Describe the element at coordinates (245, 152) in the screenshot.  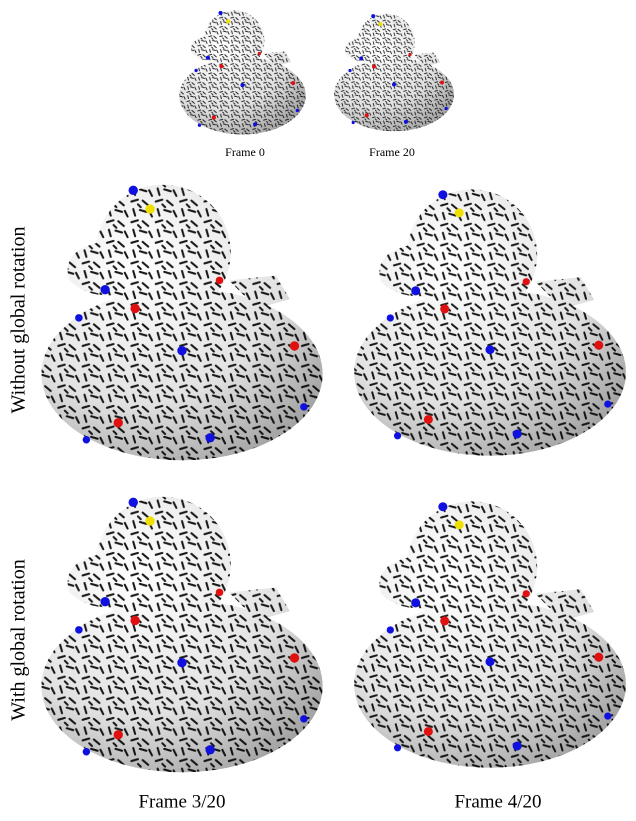
I see `frame-caption: Frame 0` at that location.